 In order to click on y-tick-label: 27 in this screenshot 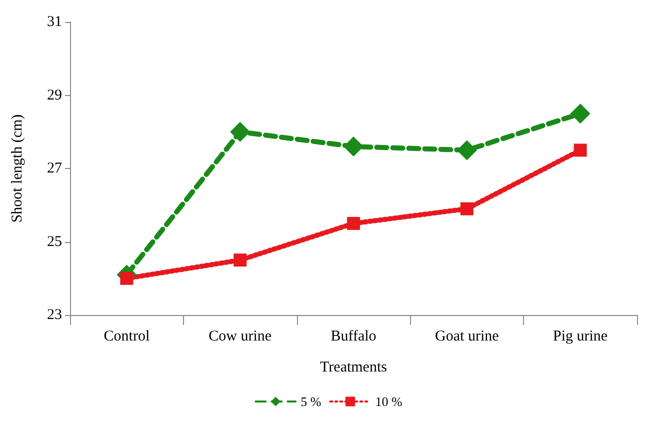, I will do `click(54, 168)`.